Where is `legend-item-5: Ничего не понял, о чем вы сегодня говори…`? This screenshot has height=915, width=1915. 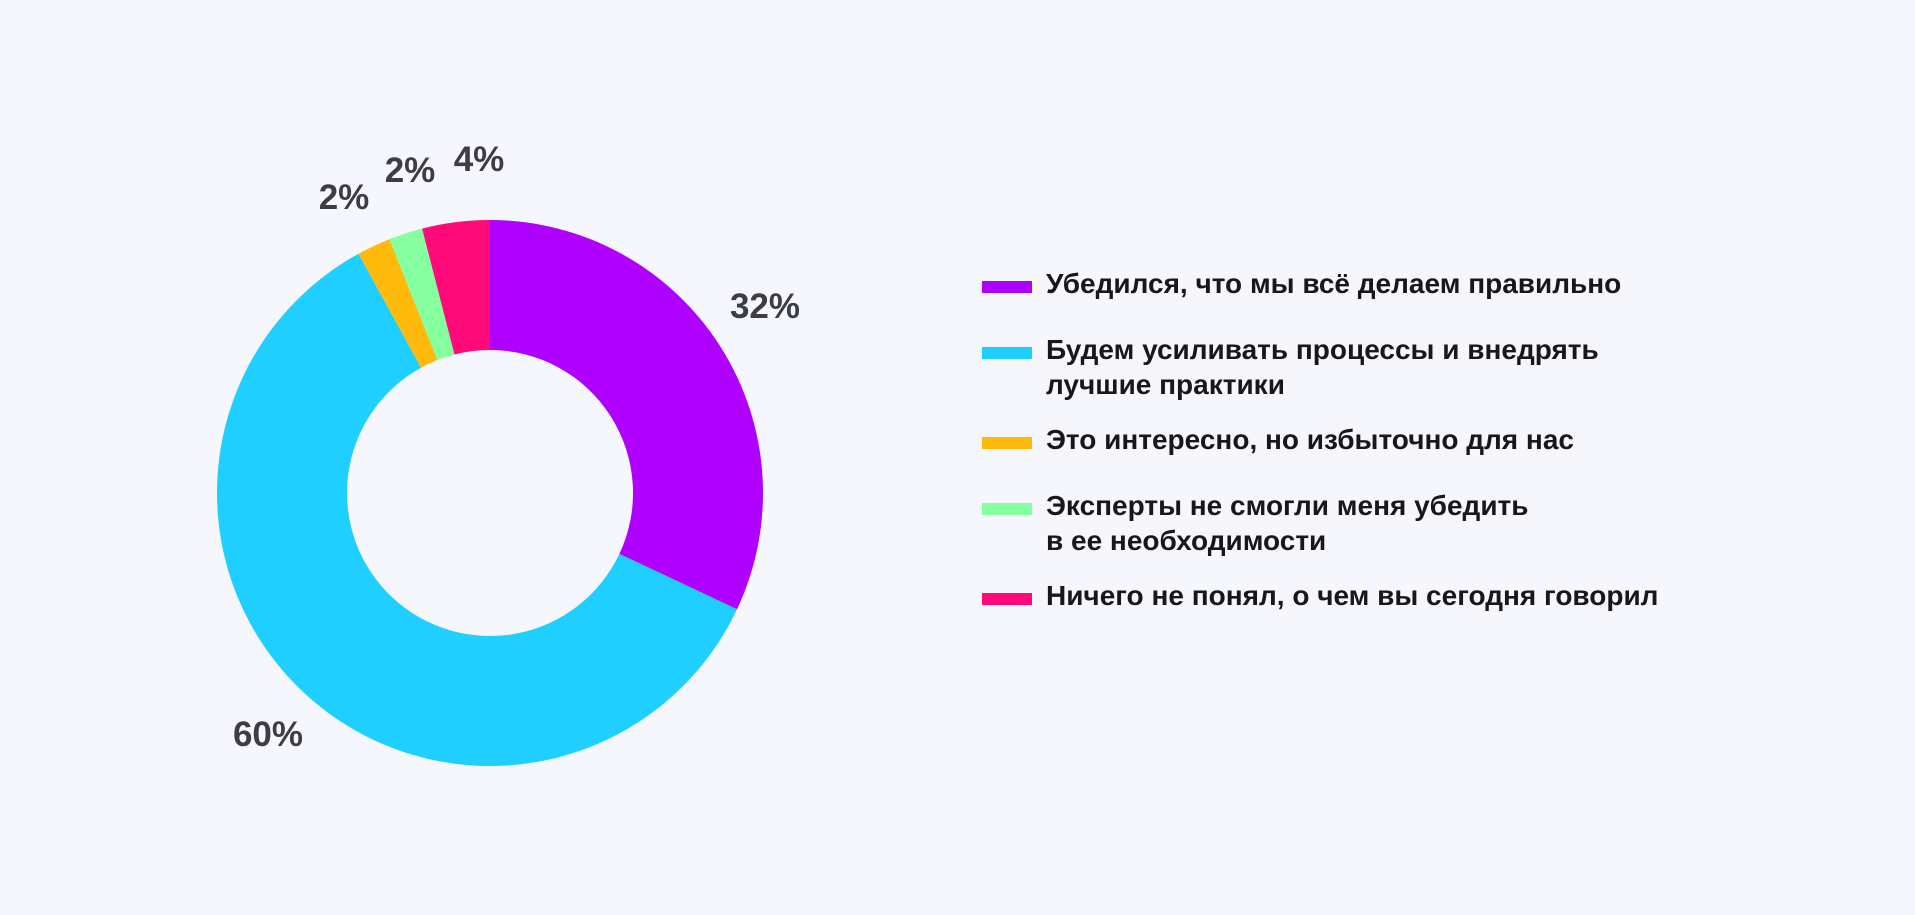
legend-item-5: Ничего не понял, о чем вы сегодня говори… is located at coordinates (1320, 595).